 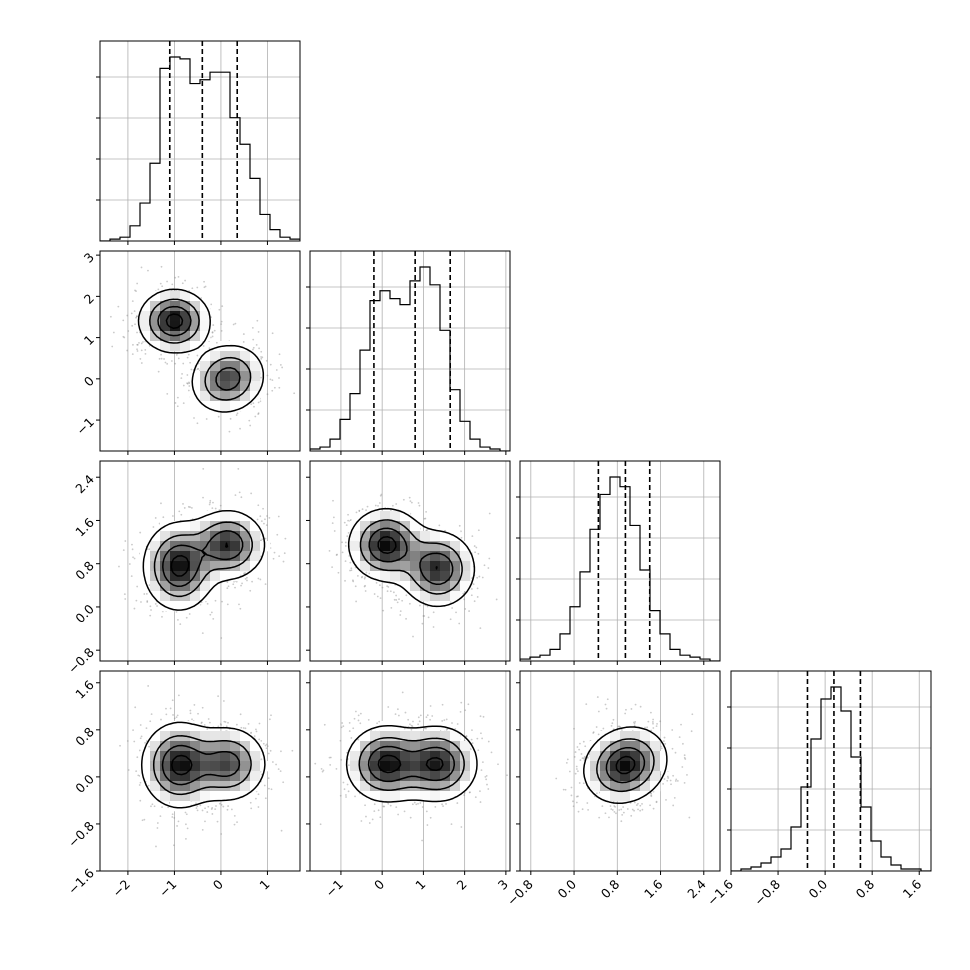 I want to click on density-cells, so click(x=410, y=561).